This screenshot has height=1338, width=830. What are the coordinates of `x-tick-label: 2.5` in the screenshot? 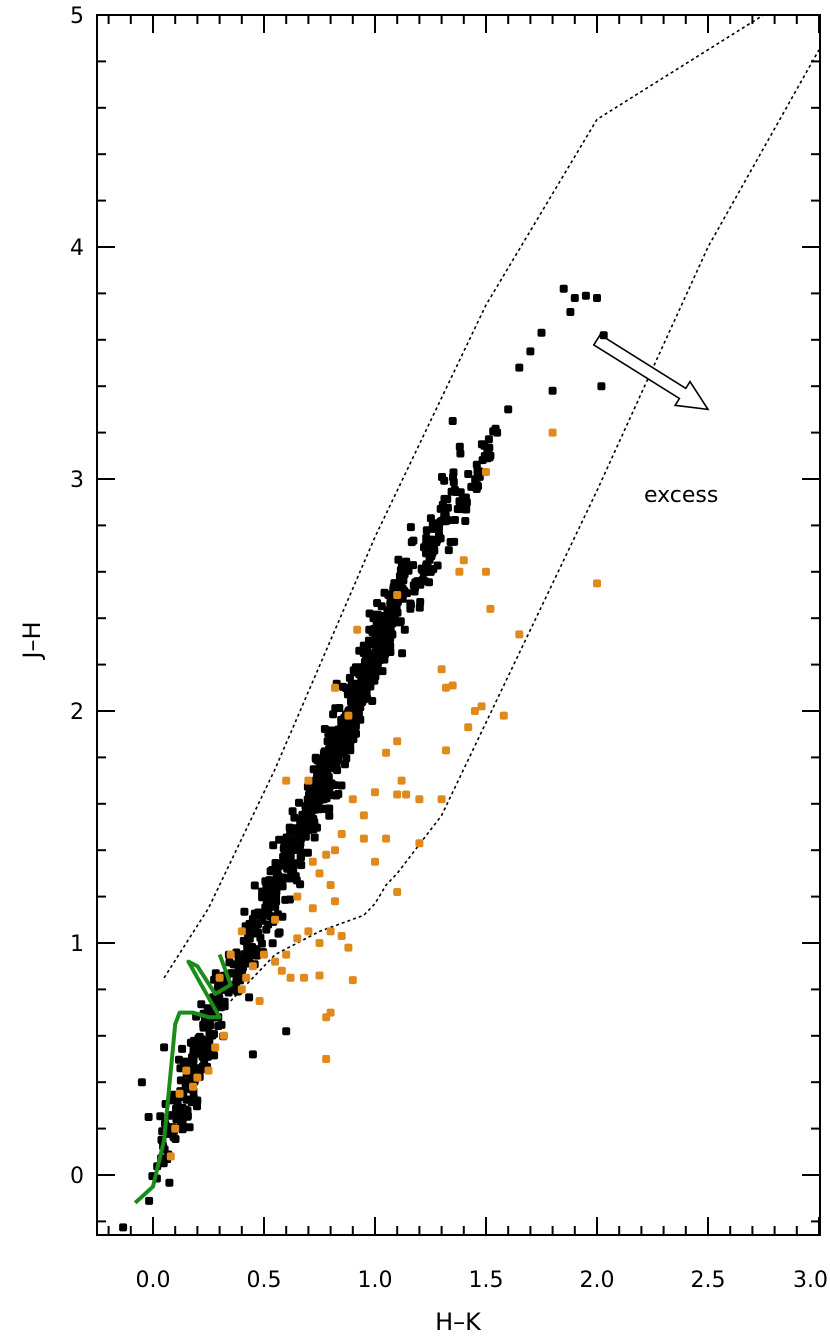 It's located at (708, 1280).